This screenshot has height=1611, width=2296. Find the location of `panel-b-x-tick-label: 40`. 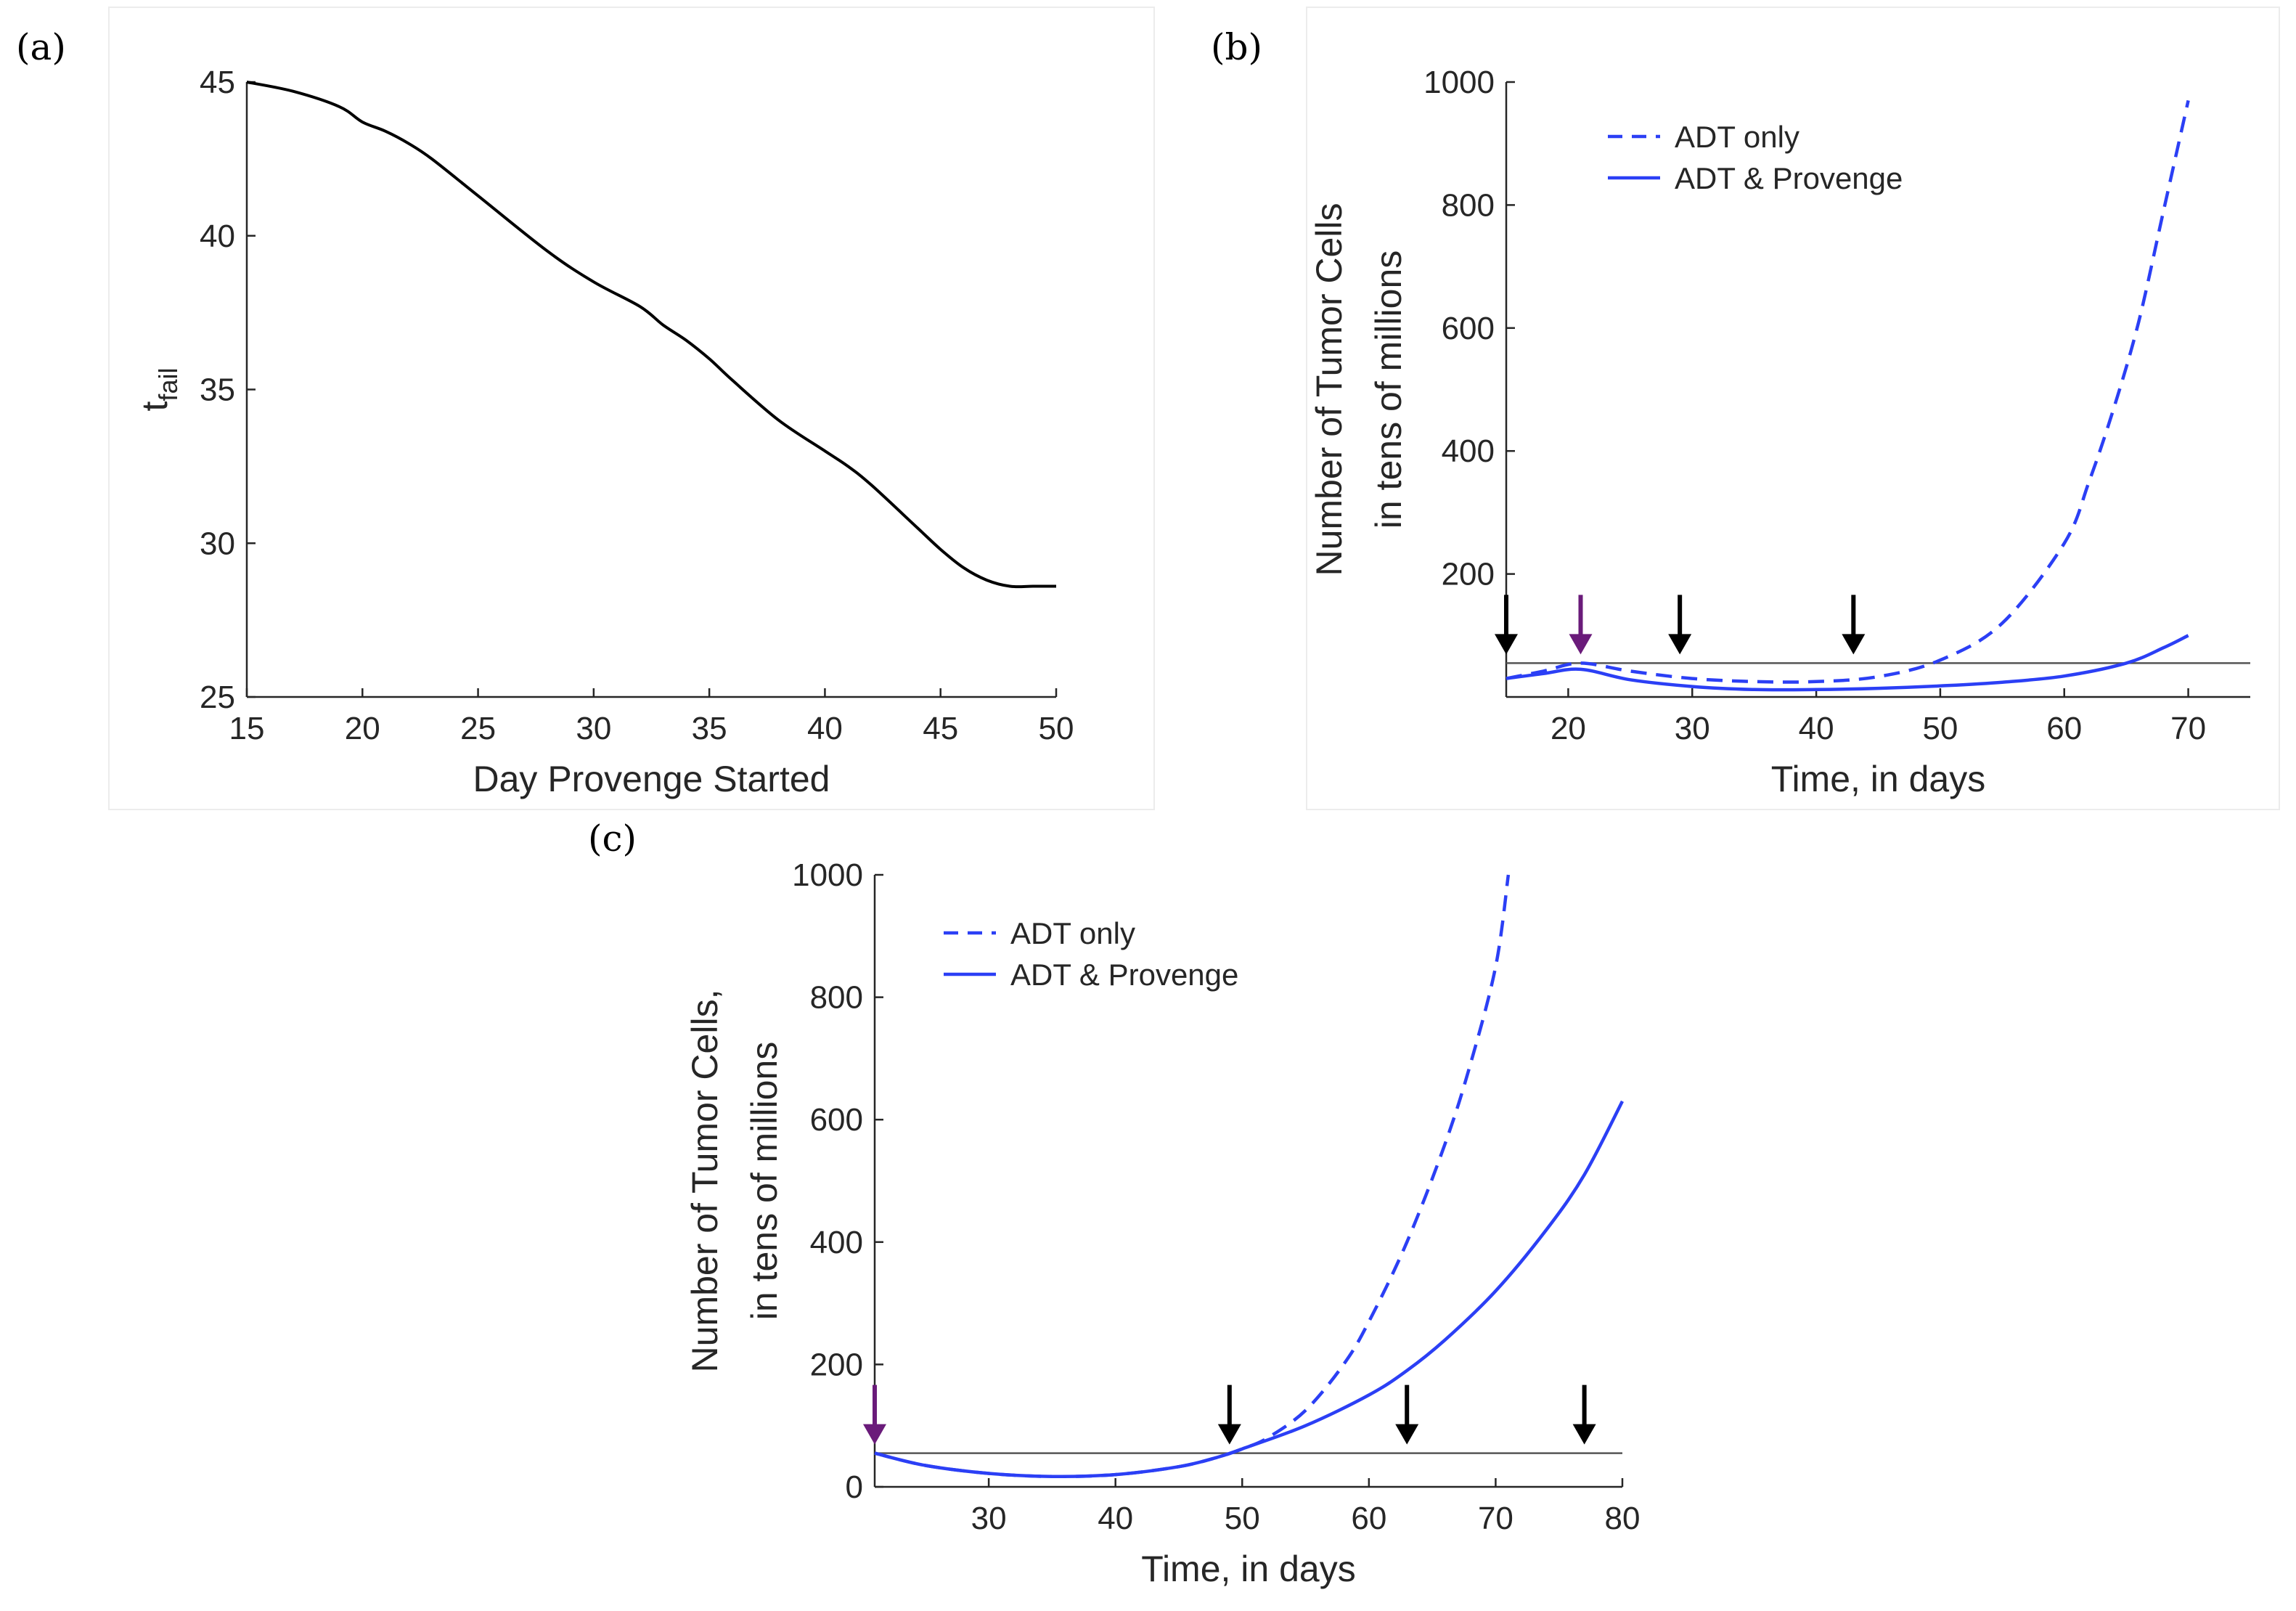

panel-b-x-tick-label: 40 is located at coordinates (1816, 729).